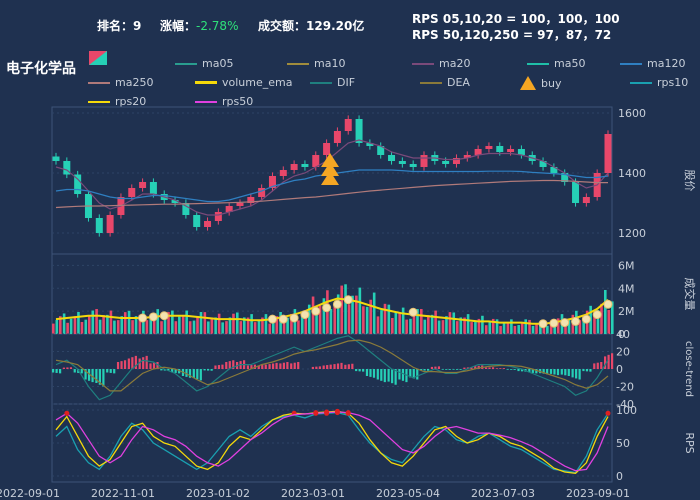 This screenshot has width=700, height=500. Describe the element at coordinates (621, 334) in the screenshot. I see `y-tick-label: 0` at that location.